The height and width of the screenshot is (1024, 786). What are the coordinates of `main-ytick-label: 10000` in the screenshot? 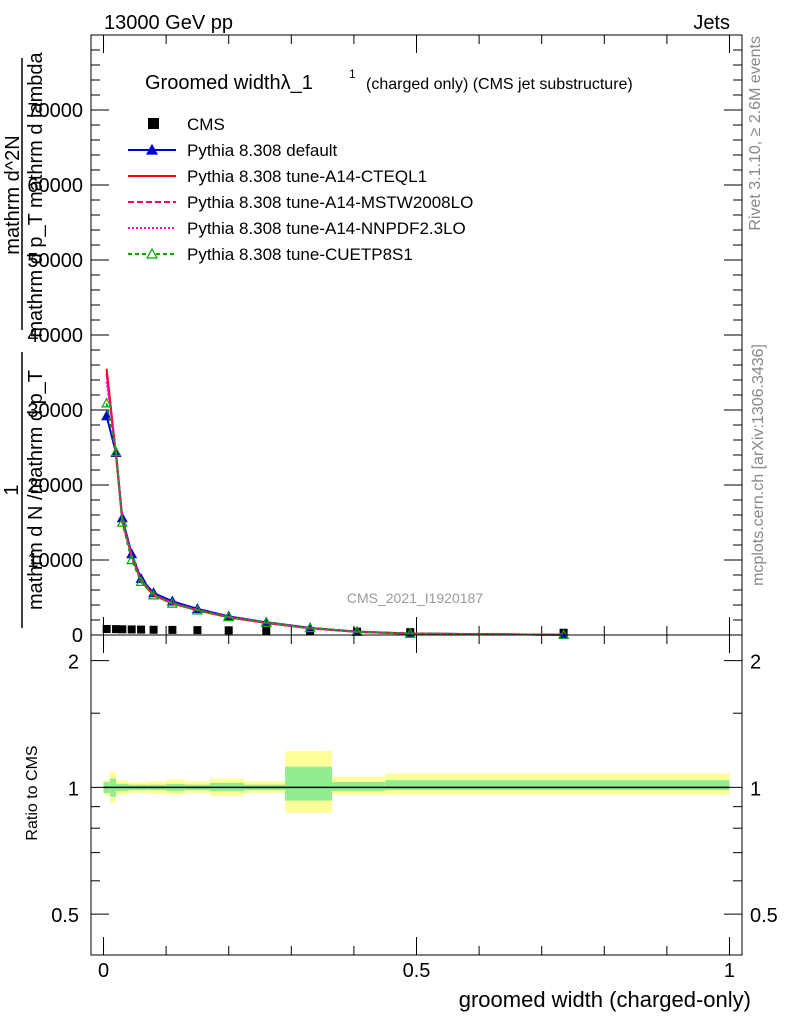 It's located at (55, 561).